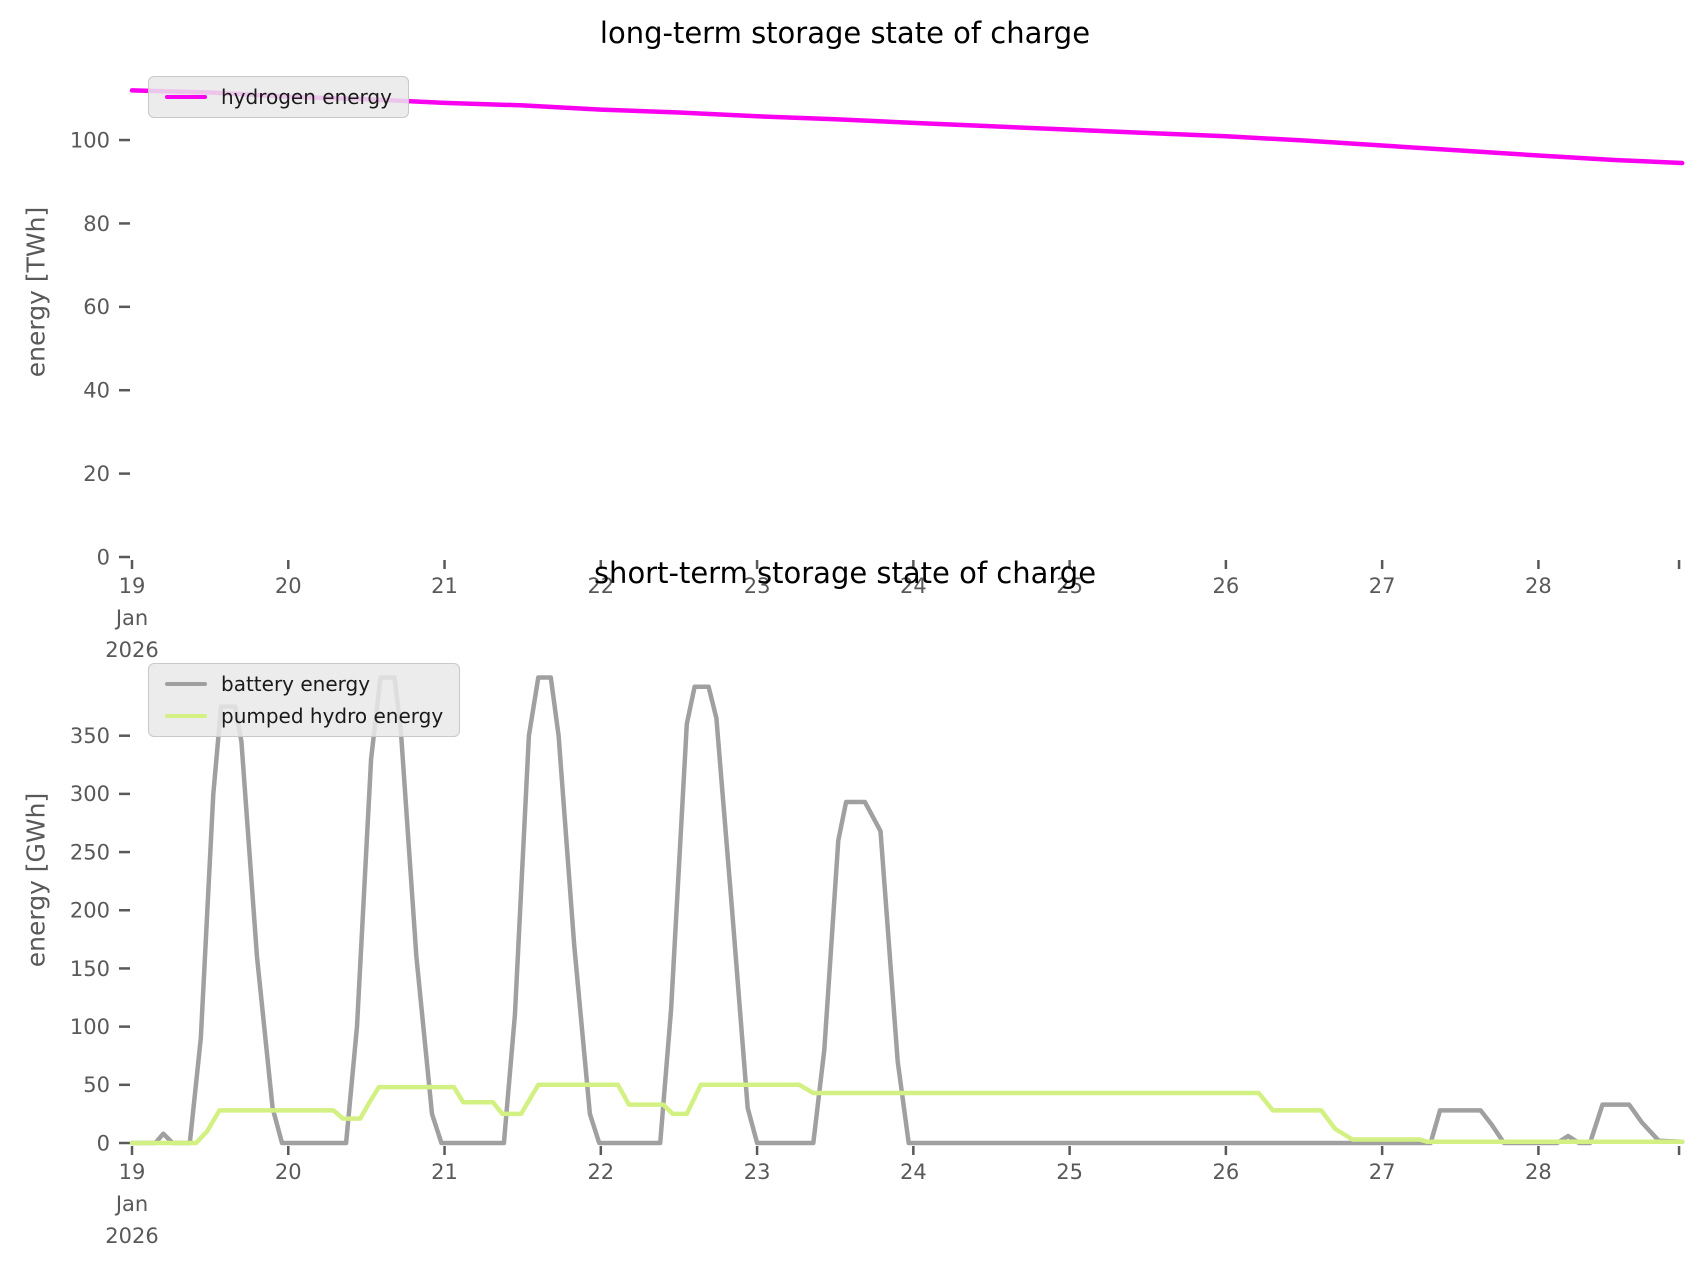 This screenshot has height=1277, width=1706. What do you see at coordinates (90, 852) in the screenshot?
I see `y-tick-label: 250` at bounding box center [90, 852].